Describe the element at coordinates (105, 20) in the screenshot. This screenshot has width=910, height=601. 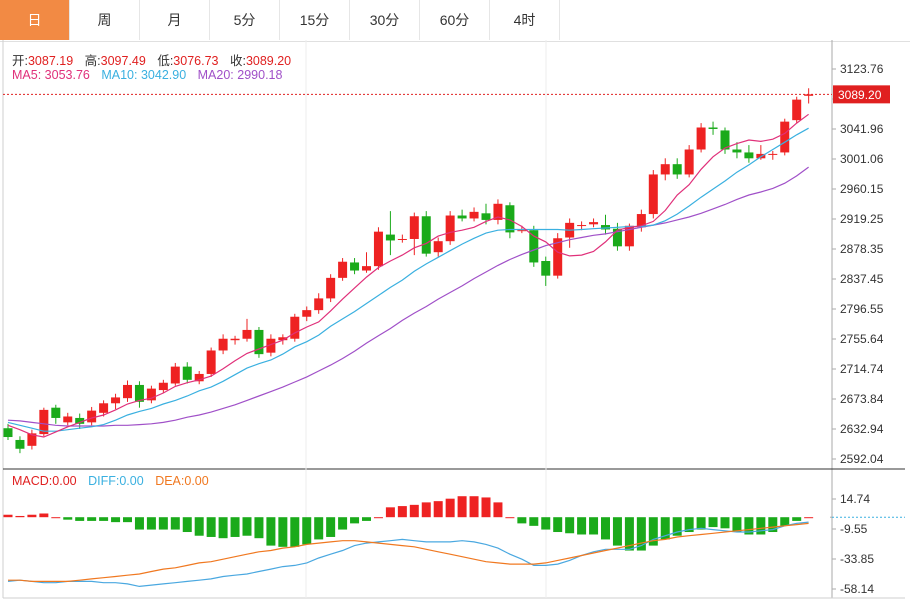
I see `tab-week: 周` at that location.